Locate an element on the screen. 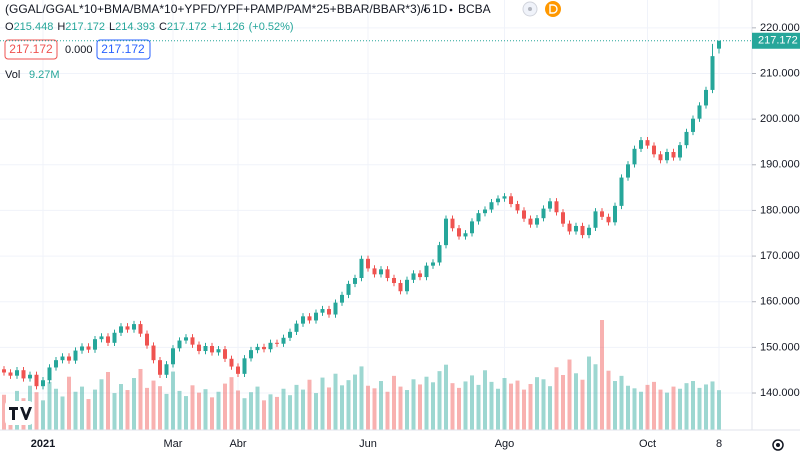  delay-badge is located at coordinates (553, 9).